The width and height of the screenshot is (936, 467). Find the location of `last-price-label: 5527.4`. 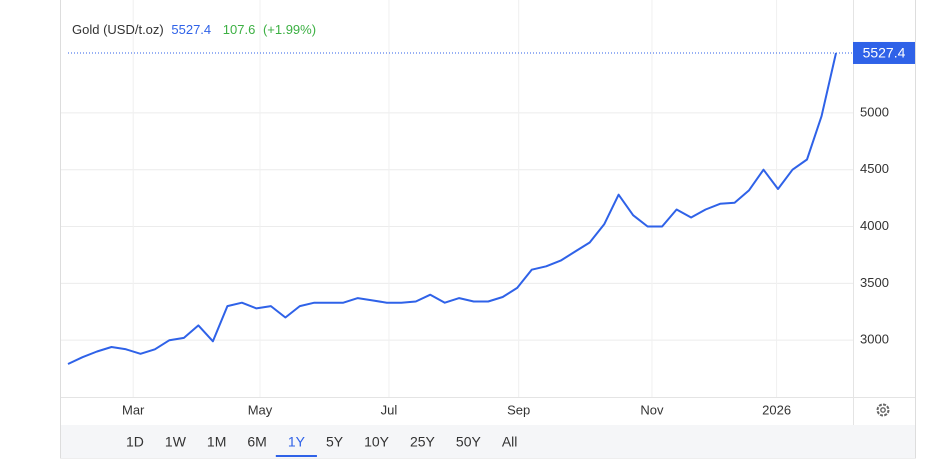

last-price-label: 5527.4 is located at coordinates (884, 53).